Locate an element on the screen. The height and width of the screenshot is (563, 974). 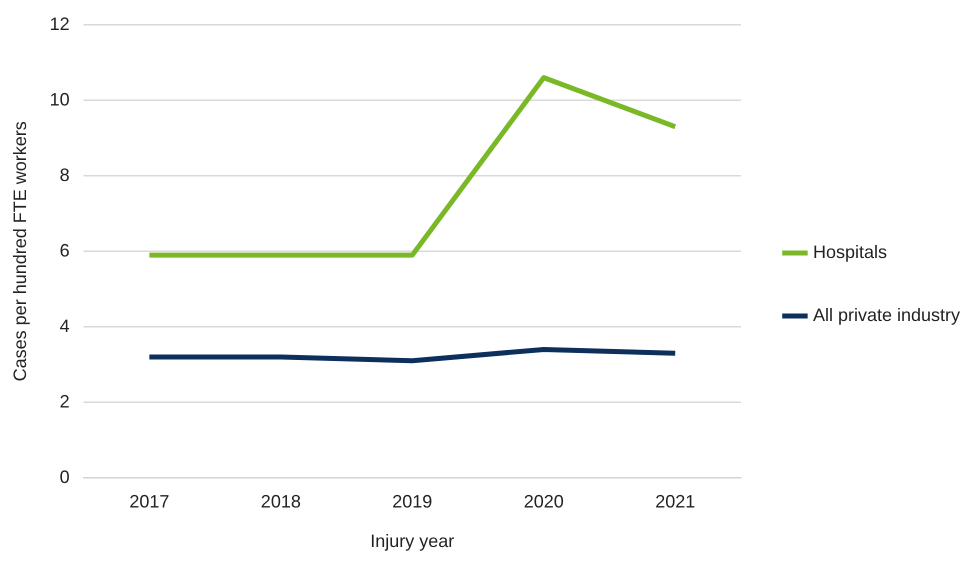
y-tick-label: 2 is located at coordinates (65, 401).